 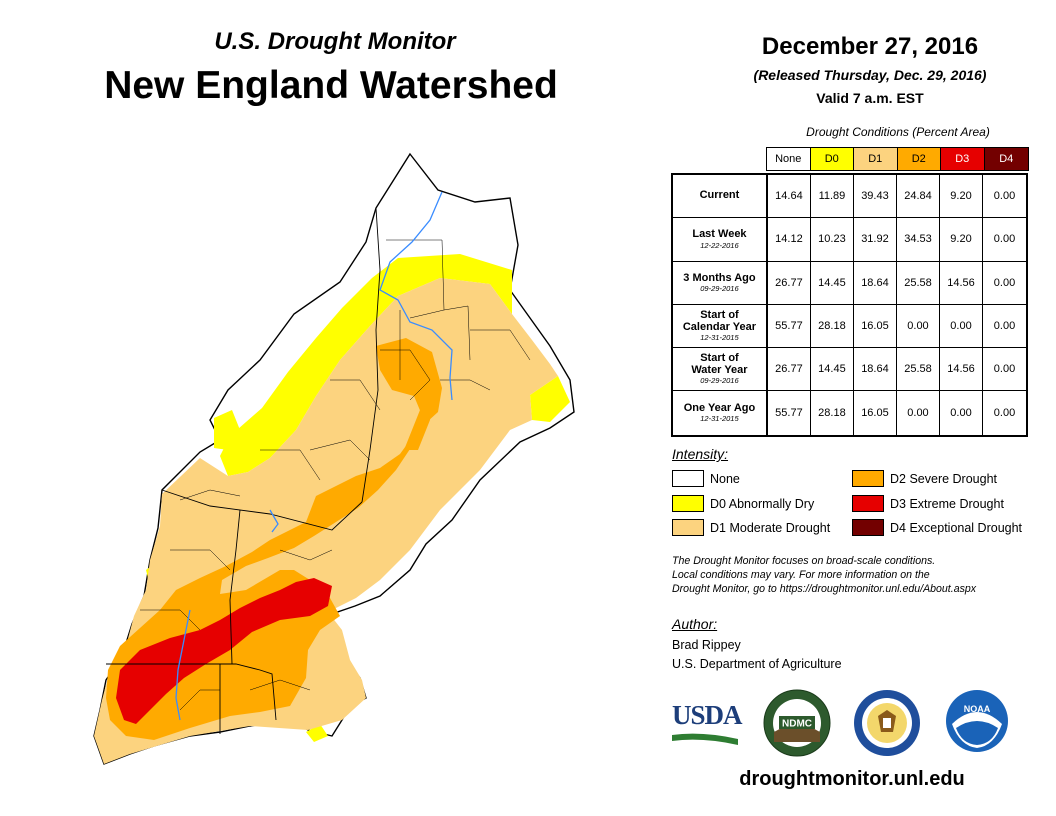 I want to click on d0-area-cape, so click(x=317, y=733).